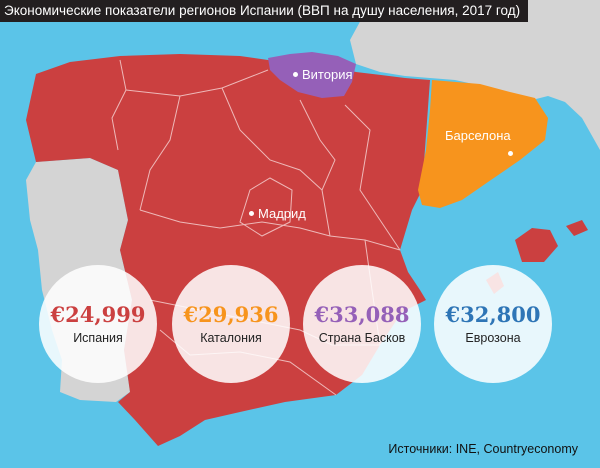 The image size is (600, 468). What do you see at coordinates (475, 75) in the screenshot?
I see `france-land` at bounding box center [475, 75].